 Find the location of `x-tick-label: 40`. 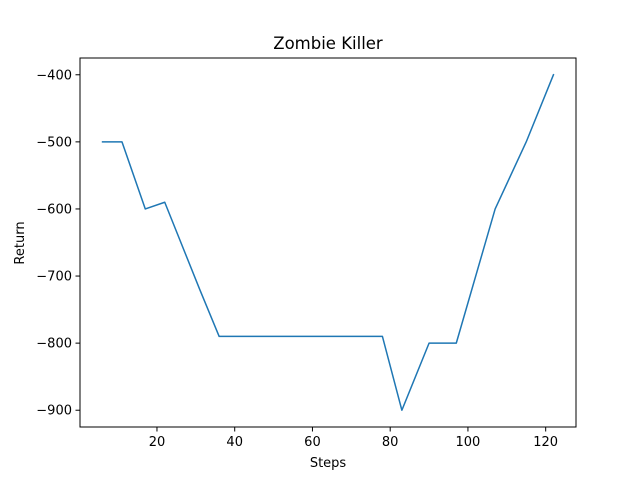

x-tick-label: 40 is located at coordinates (234, 442).